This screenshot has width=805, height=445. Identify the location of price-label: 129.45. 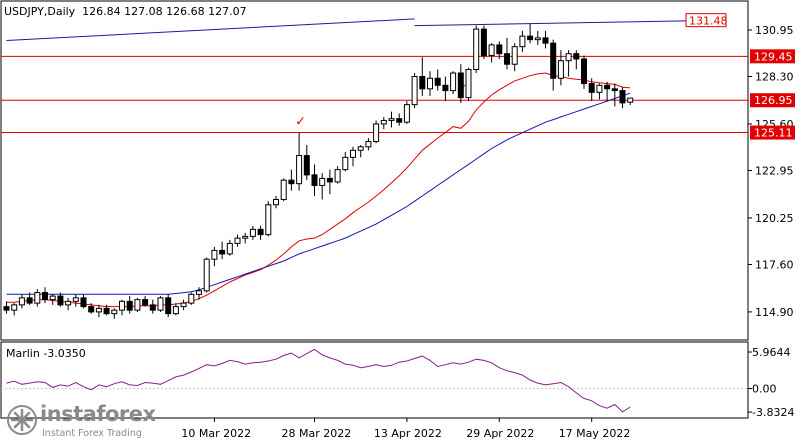
(773, 56).